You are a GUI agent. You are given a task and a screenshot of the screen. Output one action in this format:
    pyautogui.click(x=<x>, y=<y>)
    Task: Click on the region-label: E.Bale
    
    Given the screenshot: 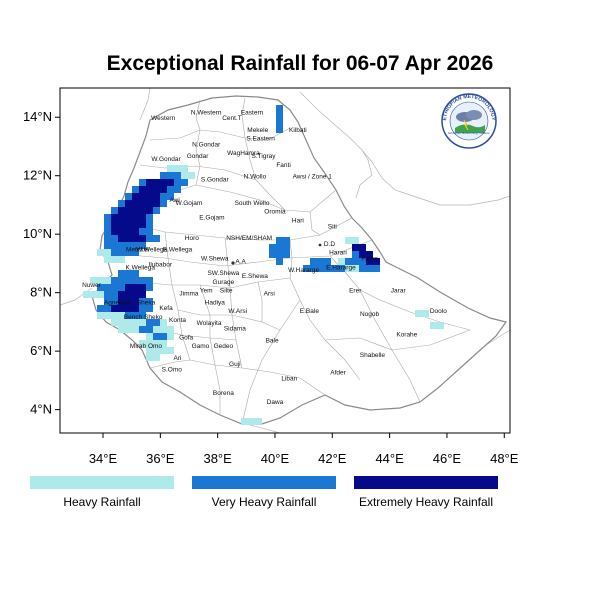 What is the action you would take?
    pyautogui.click(x=310, y=311)
    